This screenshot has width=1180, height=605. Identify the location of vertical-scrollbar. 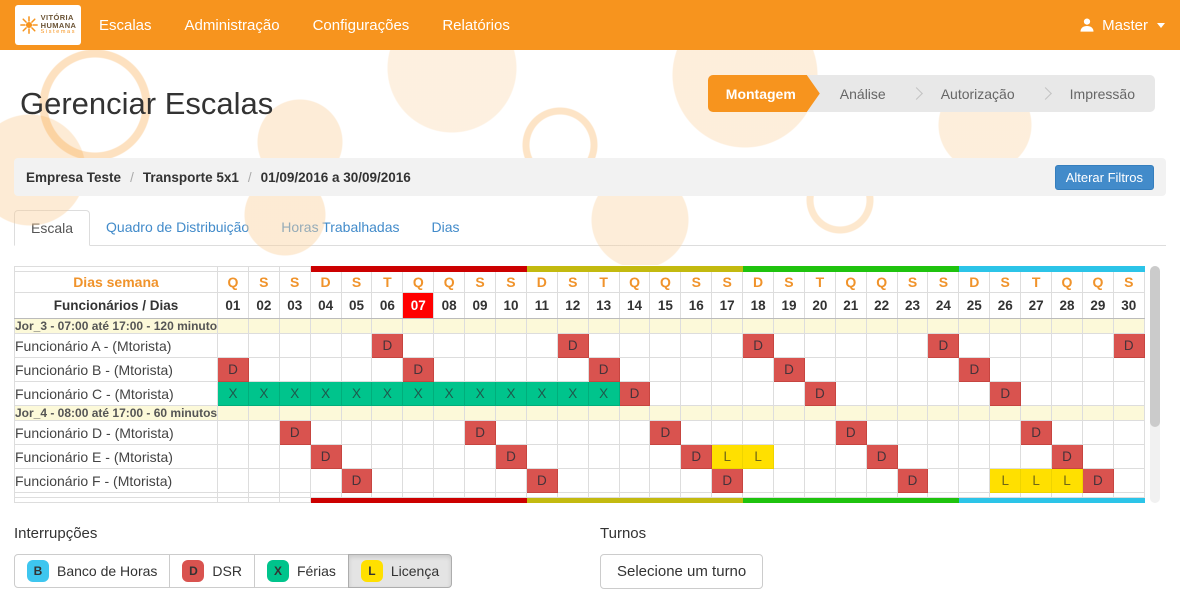
(1155, 384).